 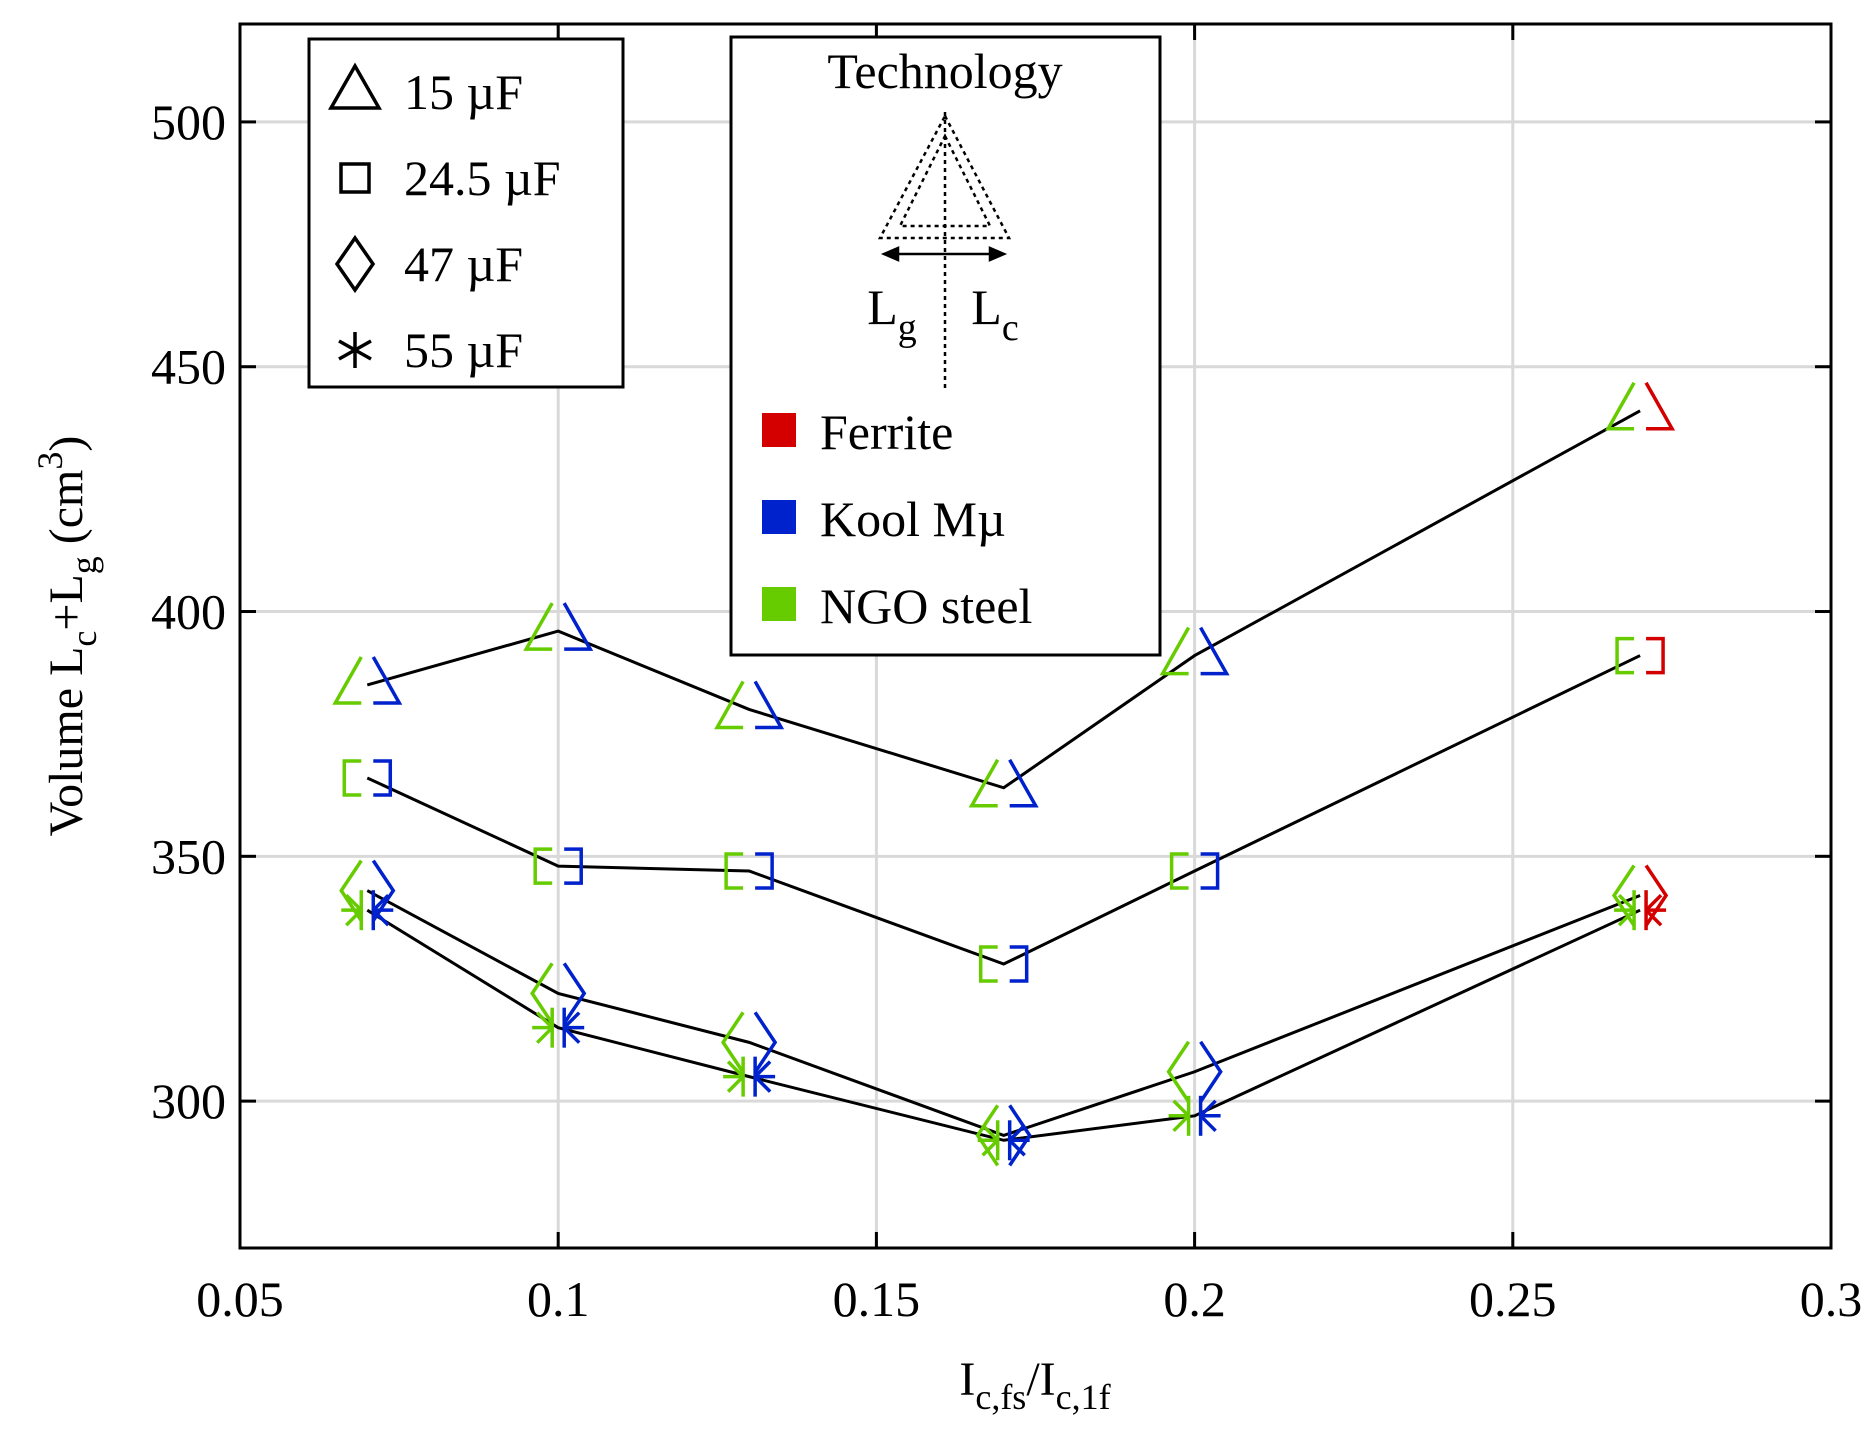 I want to click on x-label-slash: /I, so click(x=1040, y=1379).